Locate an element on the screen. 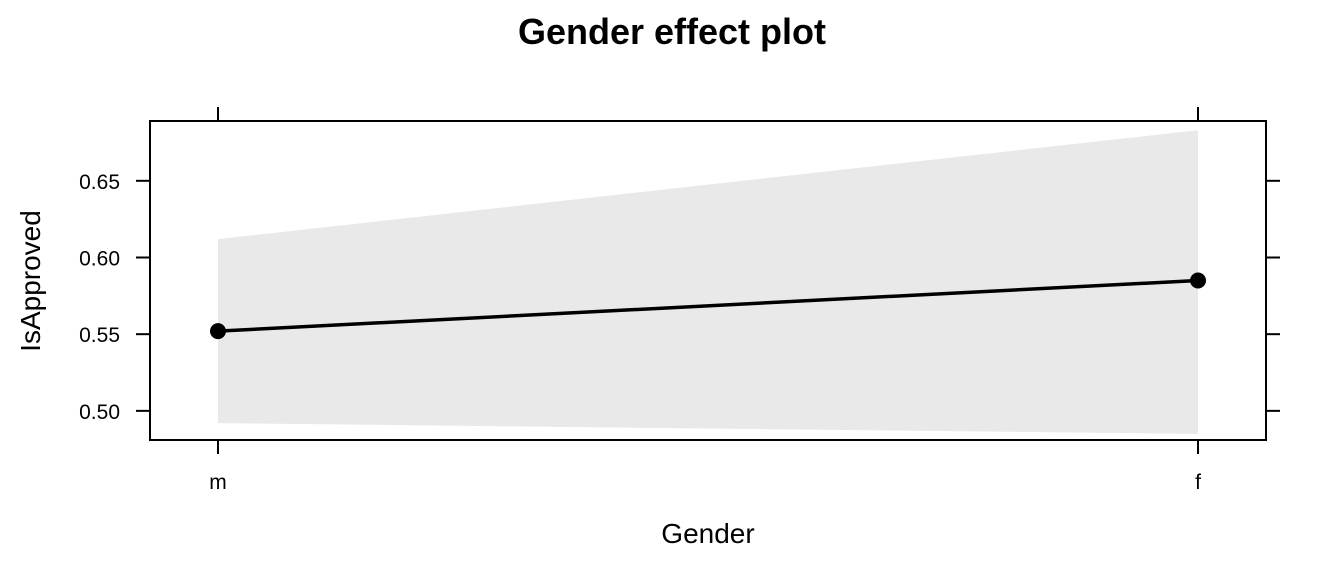  x-tick-label-f: f is located at coordinates (1198, 482).